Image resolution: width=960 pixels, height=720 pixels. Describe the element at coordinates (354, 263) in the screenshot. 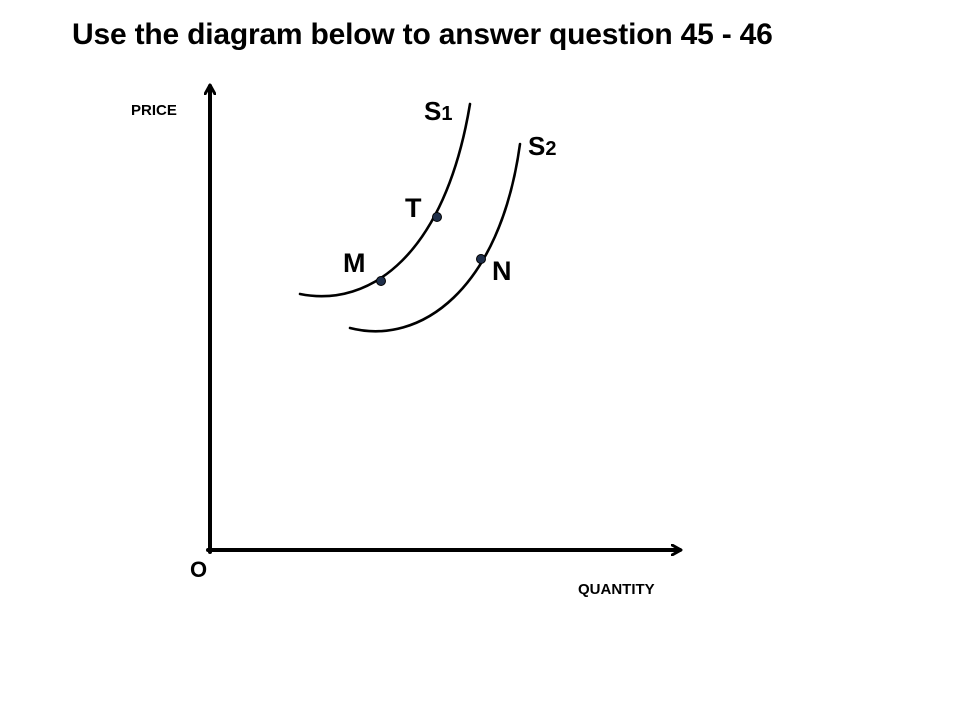

I see `point-label-m: M` at that location.